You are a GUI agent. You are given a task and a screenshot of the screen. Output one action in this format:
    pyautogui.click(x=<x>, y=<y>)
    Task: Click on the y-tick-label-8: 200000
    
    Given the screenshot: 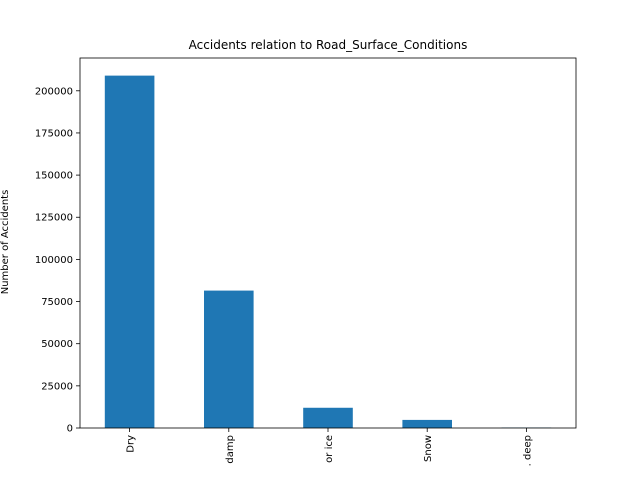 What is the action you would take?
    pyautogui.click(x=54, y=91)
    